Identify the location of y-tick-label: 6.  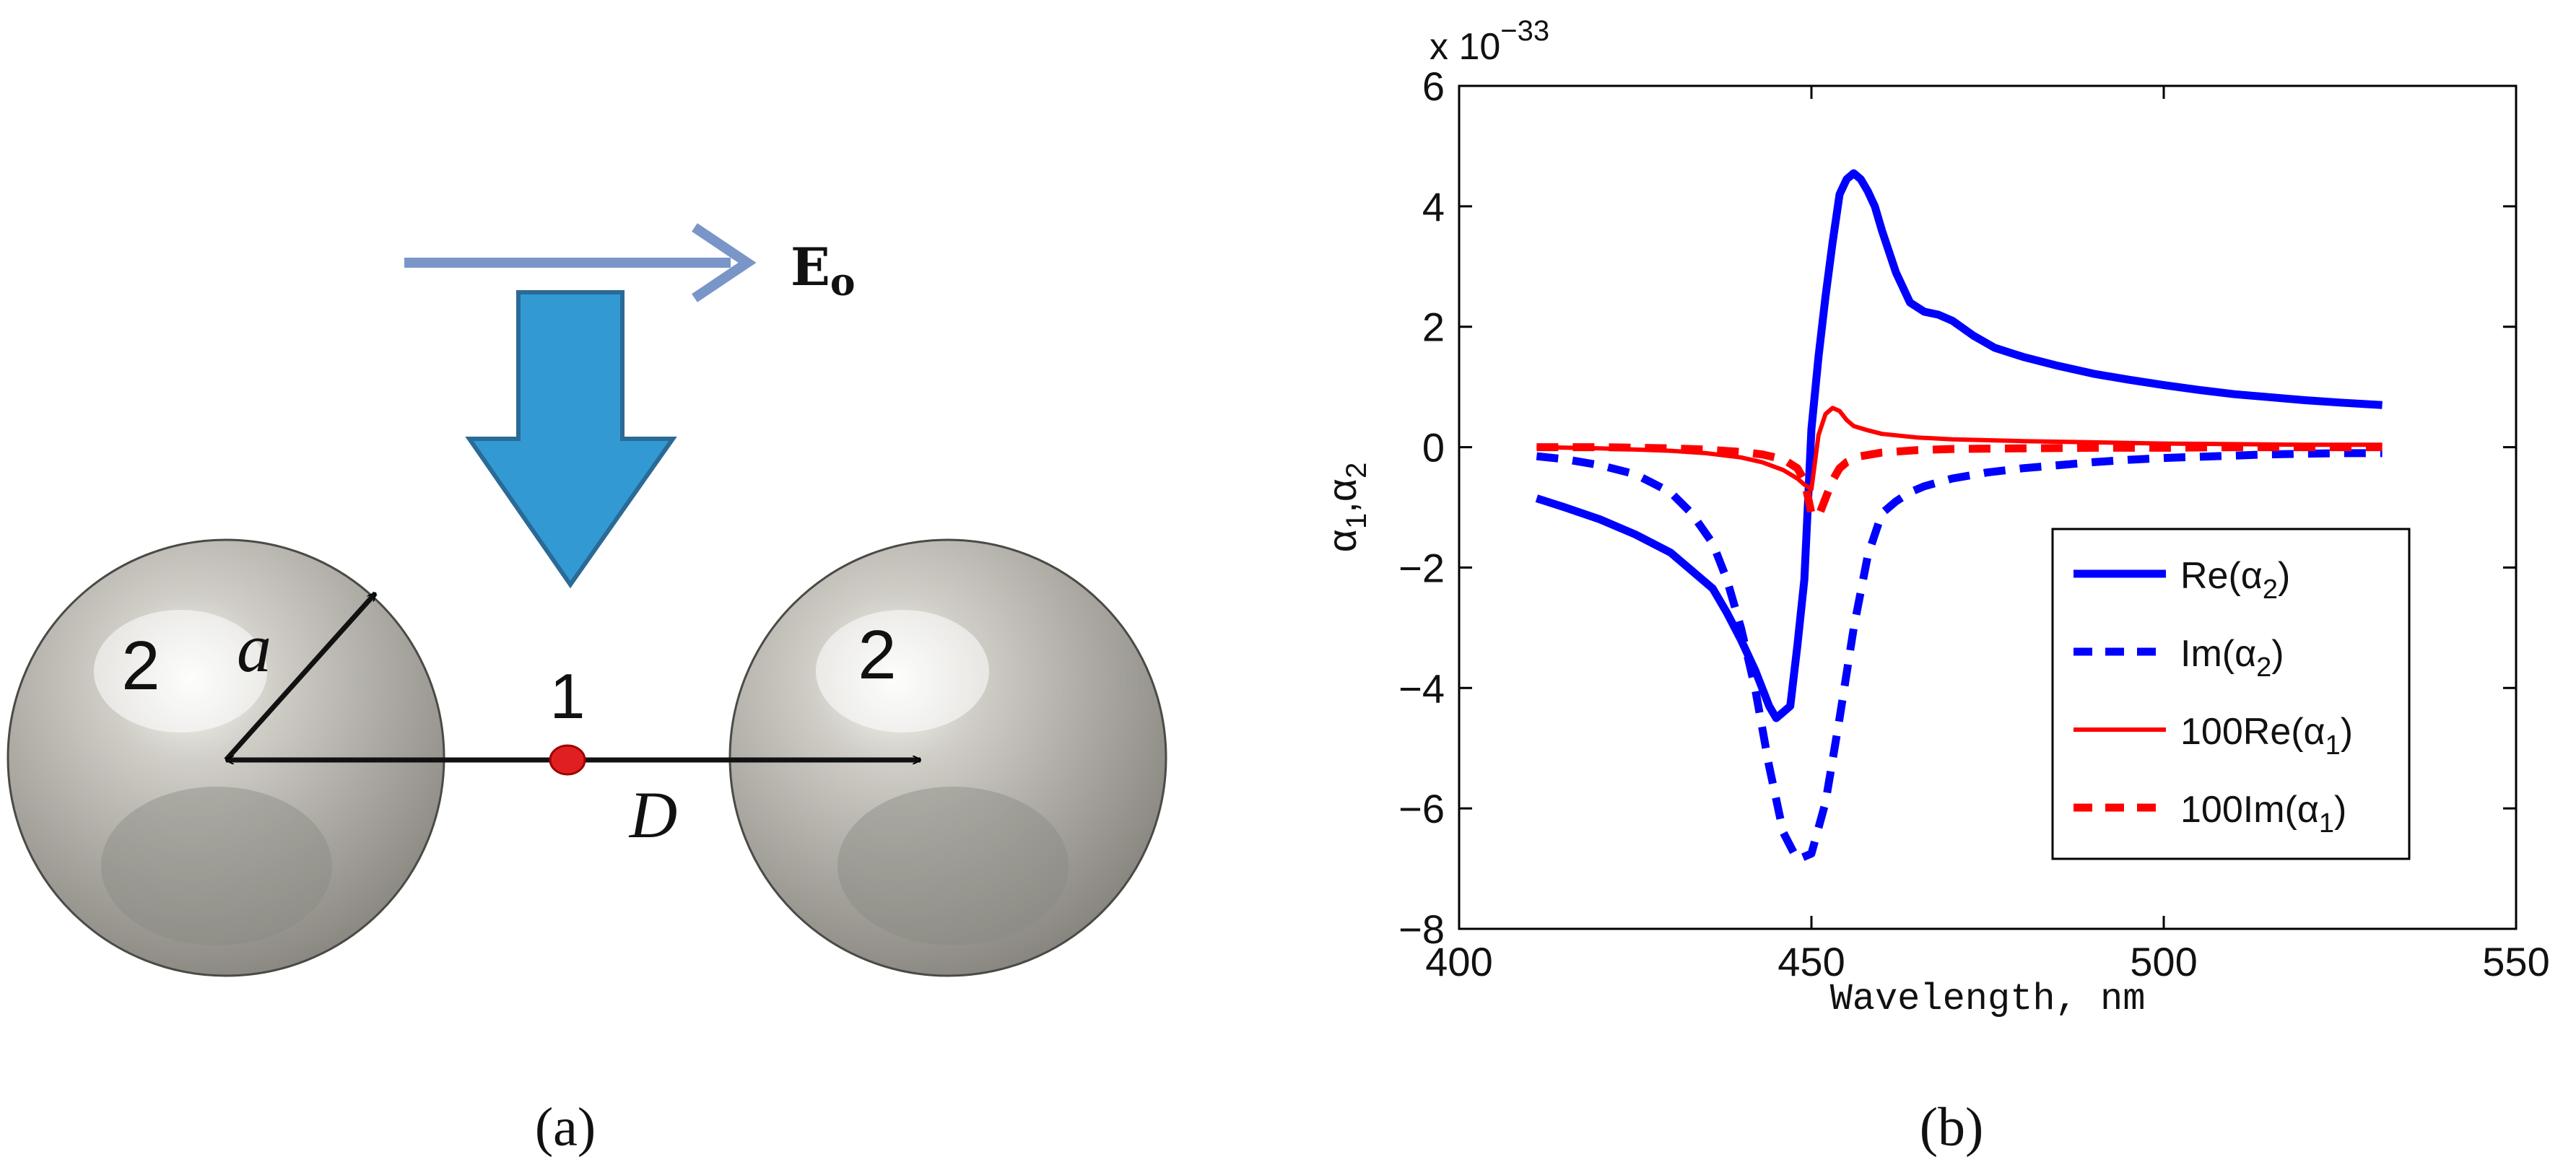
(1433, 86).